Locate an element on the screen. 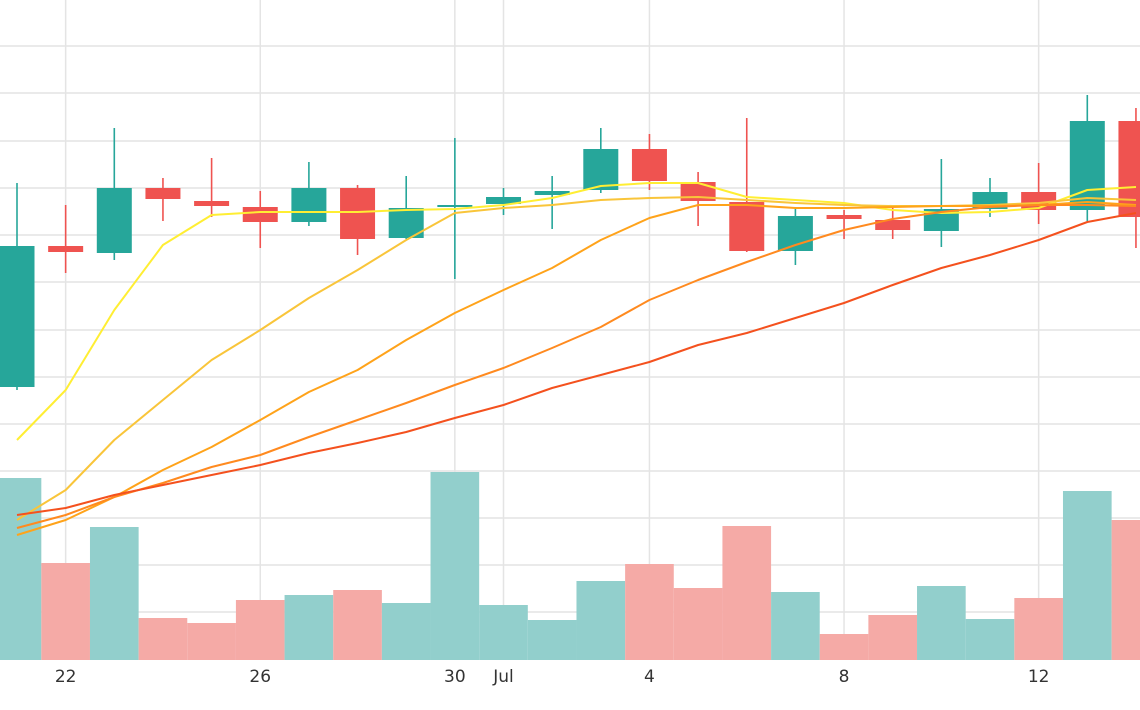 The height and width of the screenshot is (710, 1140). x-tick-label: 22 is located at coordinates (66, 677).